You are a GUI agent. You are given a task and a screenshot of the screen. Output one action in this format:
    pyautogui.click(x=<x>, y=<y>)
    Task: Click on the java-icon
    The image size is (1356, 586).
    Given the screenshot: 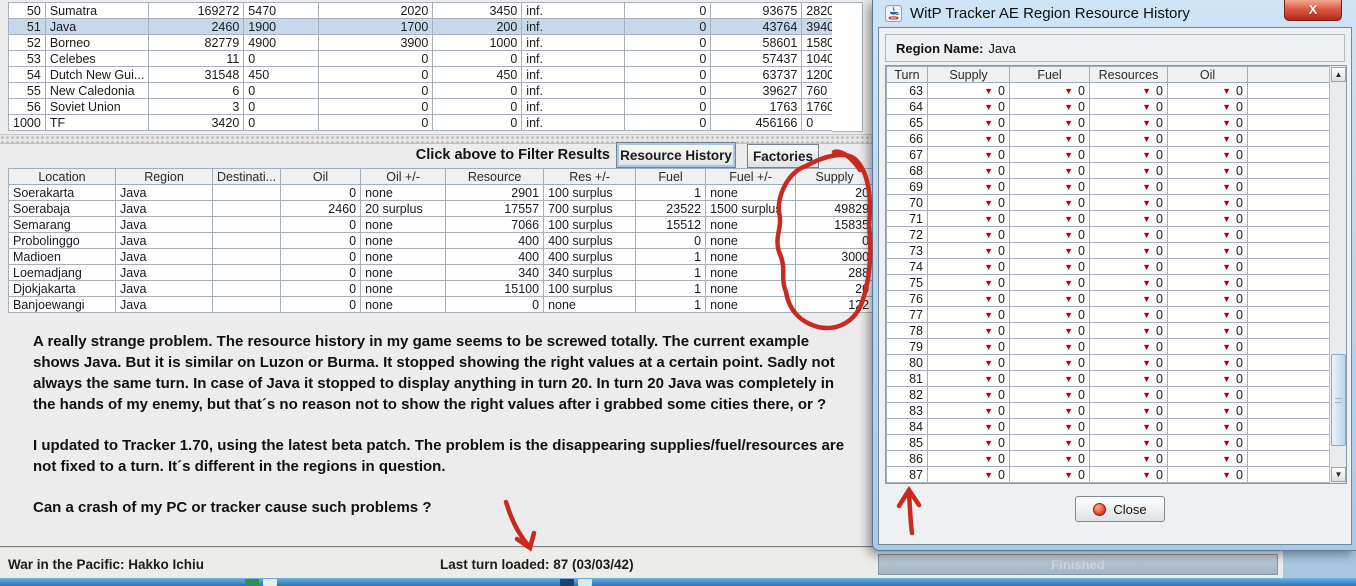 What is the action you would take?
    pyautogui.click(x=893, y=13)
    